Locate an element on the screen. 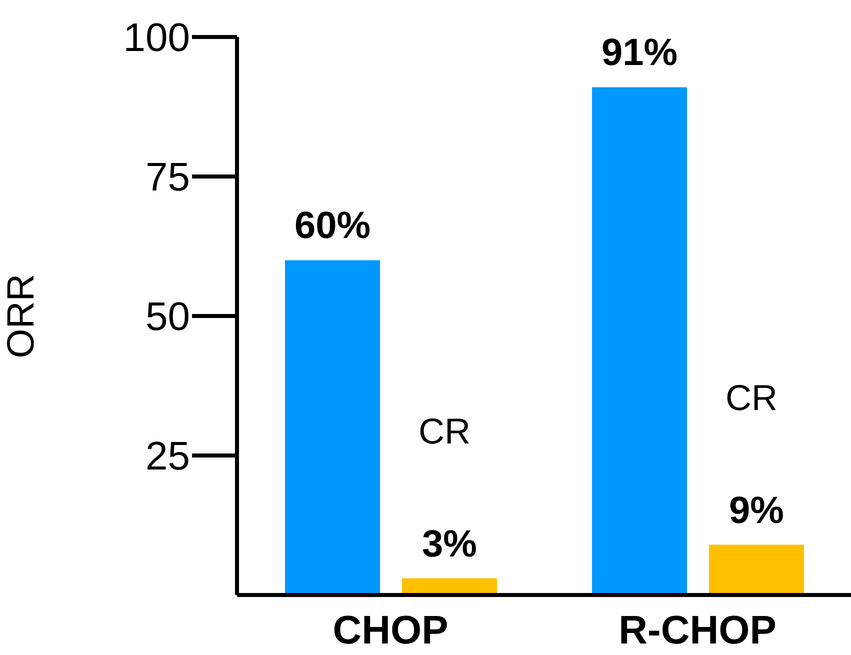 Image resolution: width=851 pixels, height=655 pixels. data-label: 91% is located at coordinates (639, 53).